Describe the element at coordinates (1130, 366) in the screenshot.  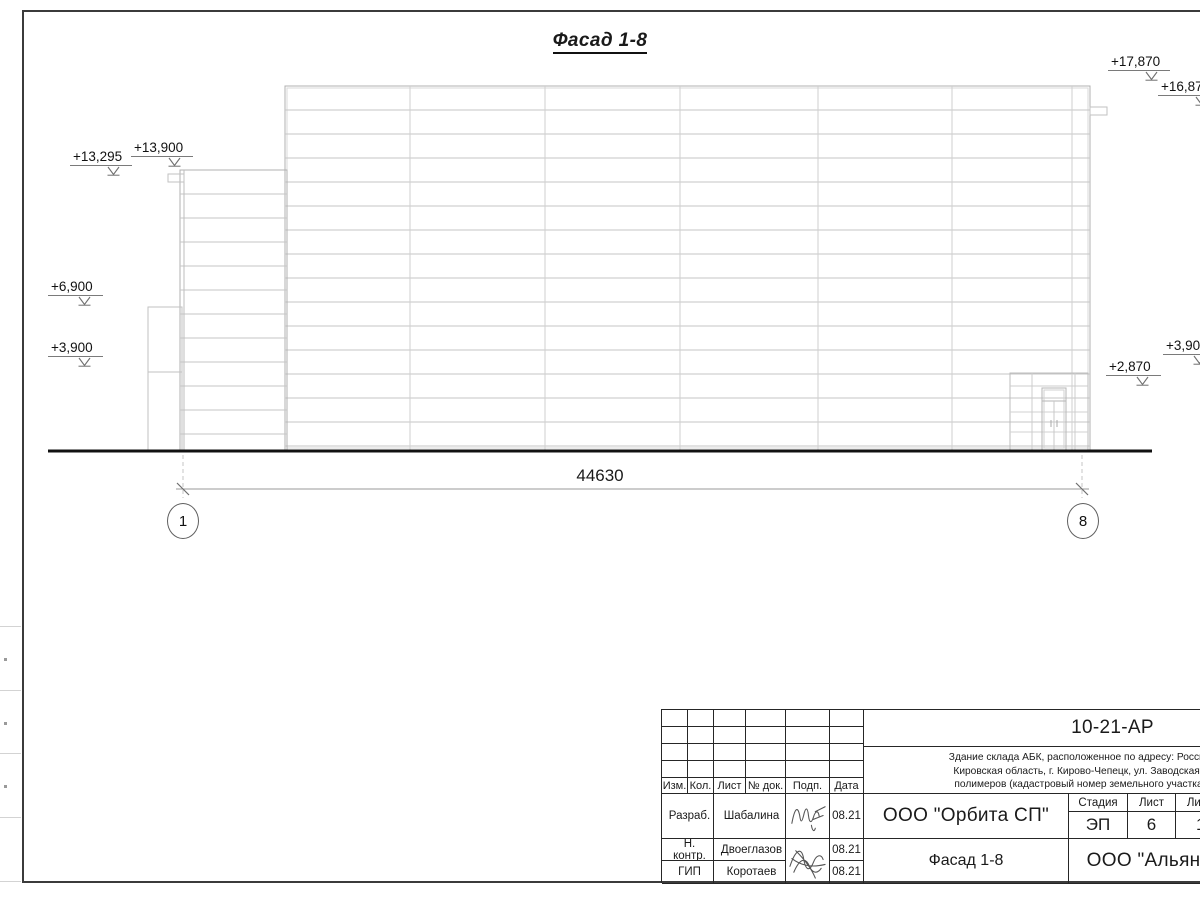
I see `elevation-value: +2,870` at that location.